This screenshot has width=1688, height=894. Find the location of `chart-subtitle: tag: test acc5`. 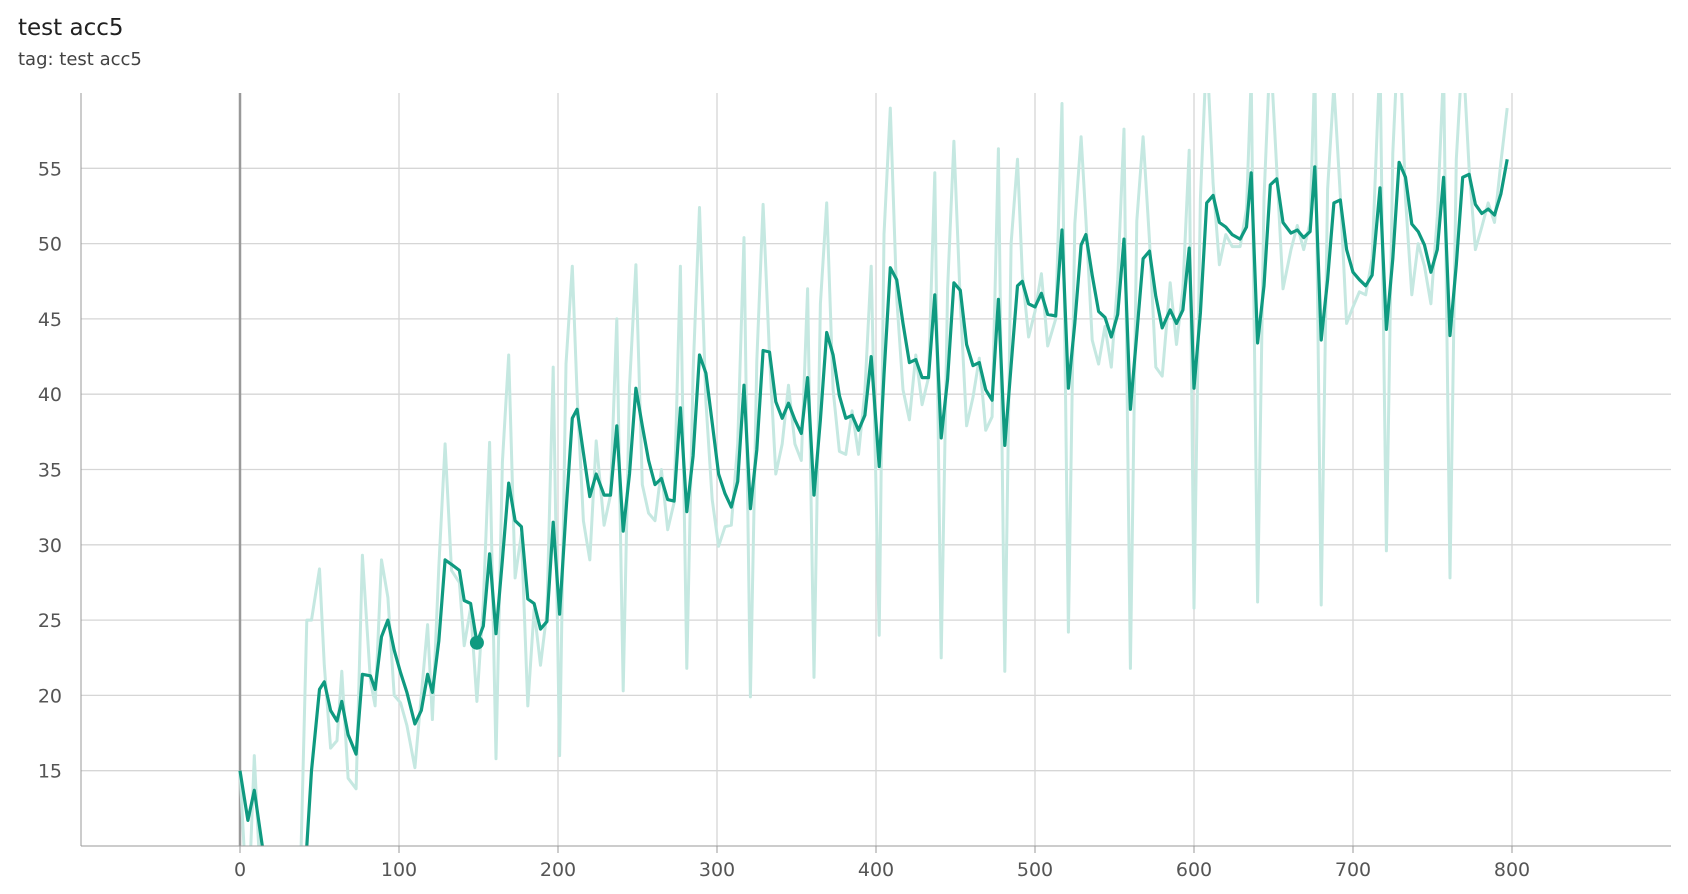

chart-subtitle: tag: test acc5 is located at coordinates (80, 59).